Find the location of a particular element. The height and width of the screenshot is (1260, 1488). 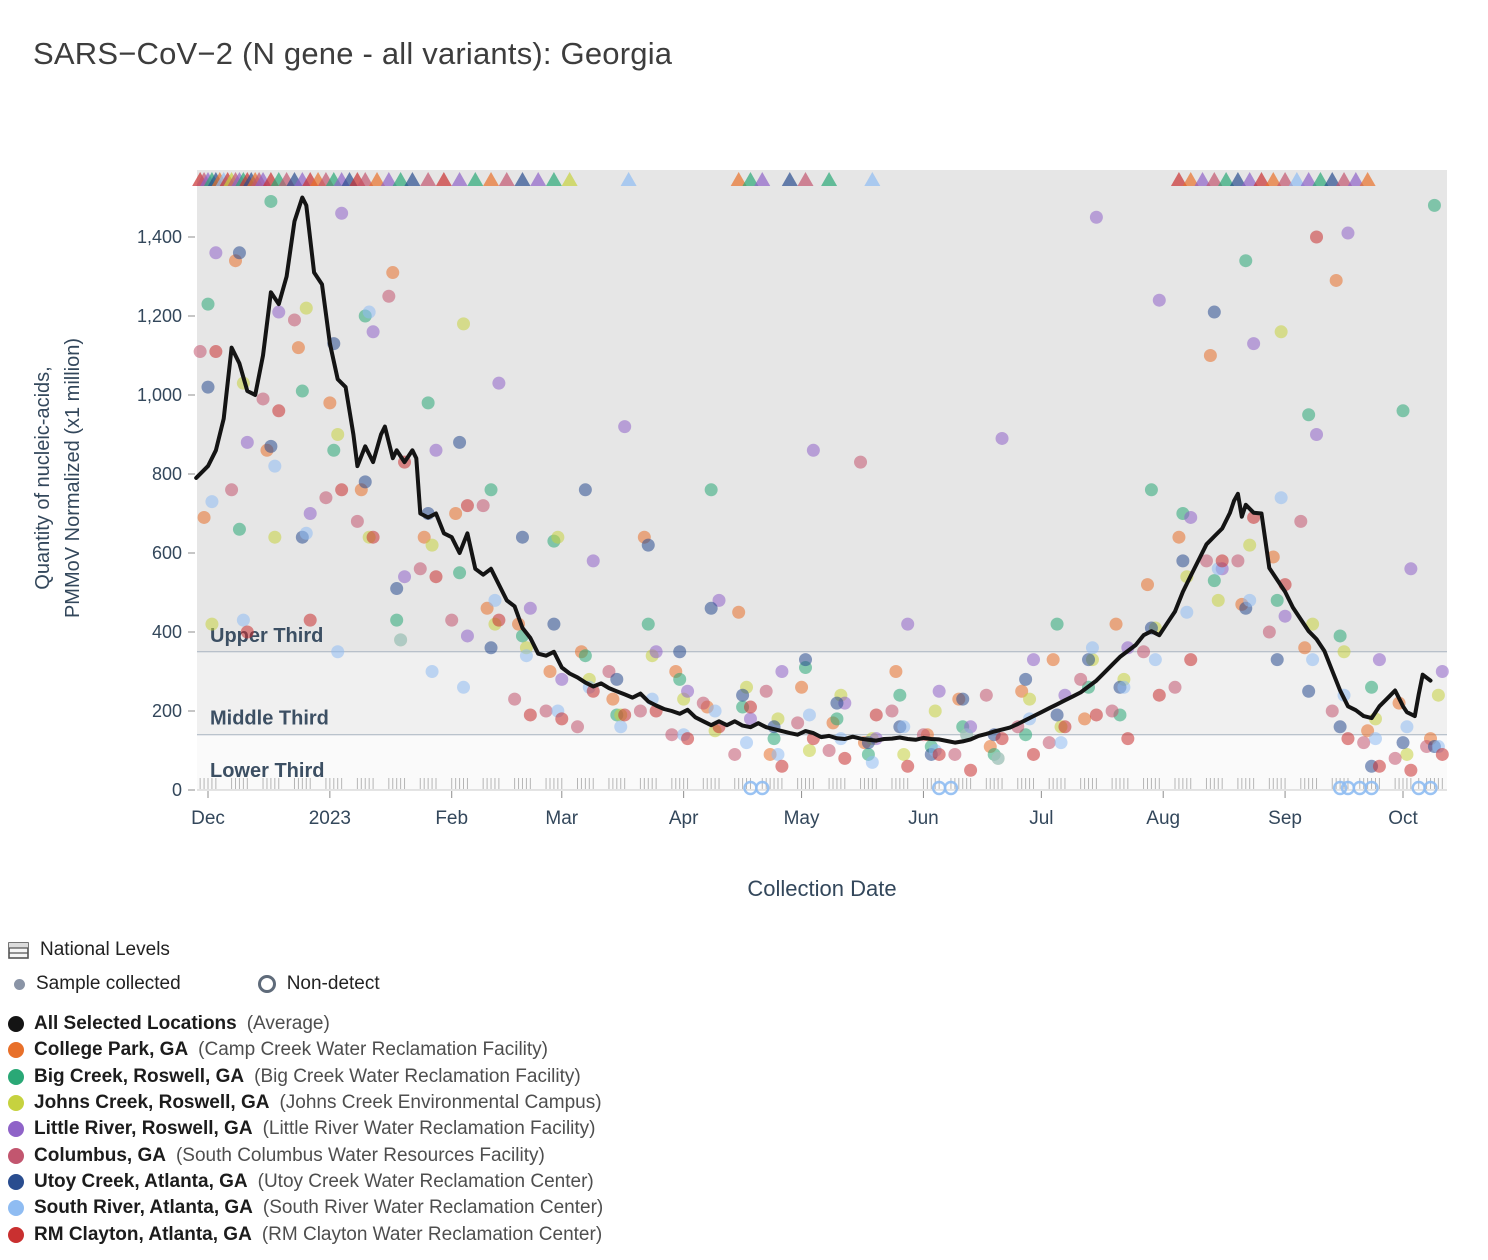

svg-text: 0 is located at coordinates (177, 790).